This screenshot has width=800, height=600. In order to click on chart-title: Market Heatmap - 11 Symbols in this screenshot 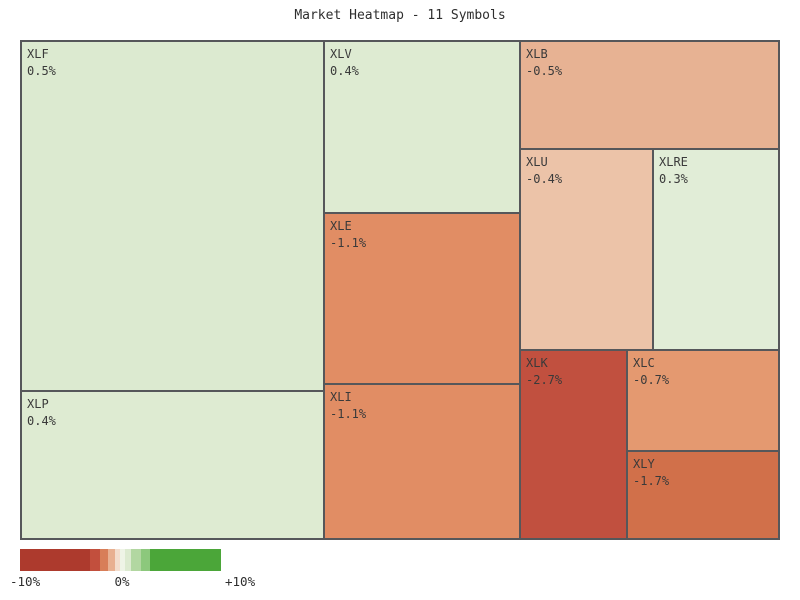, I will do `click(400, 15)`.